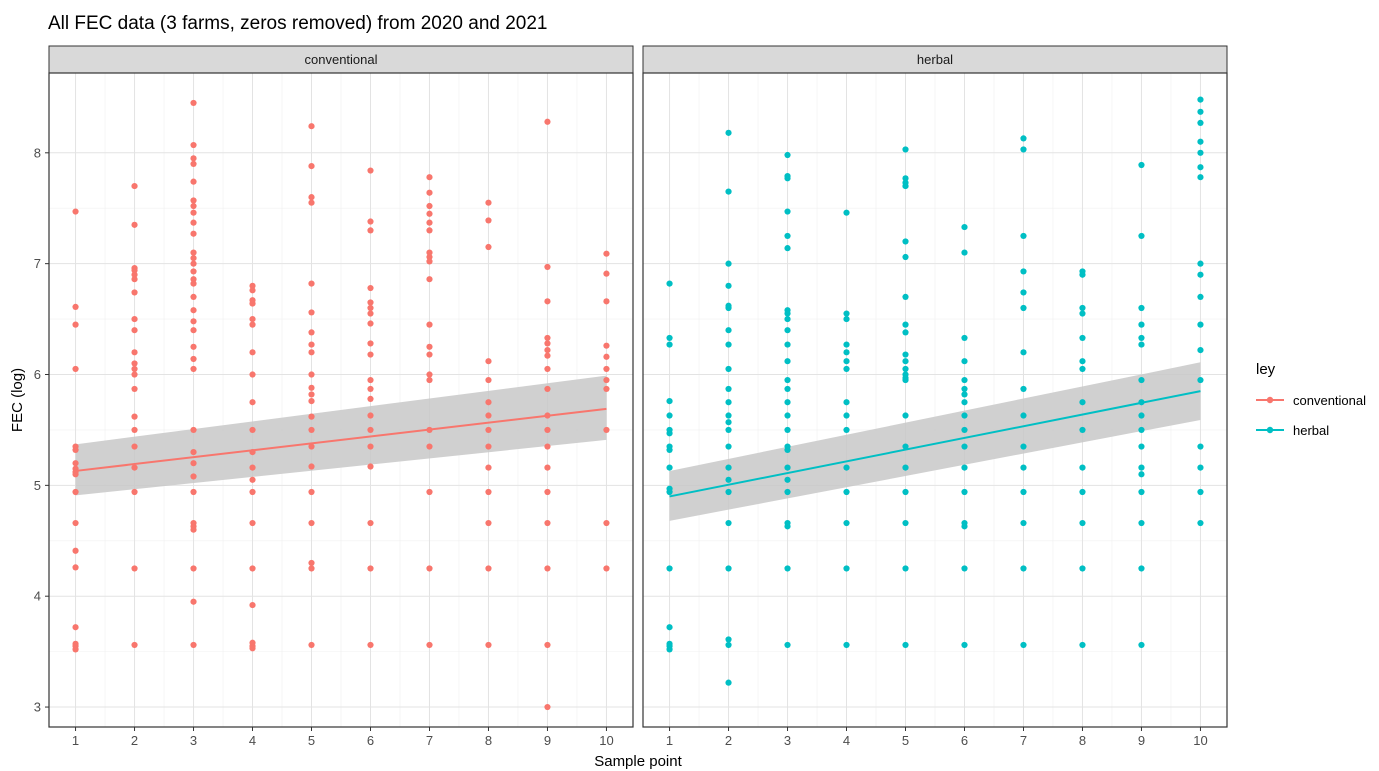 The image size is (1379, 771). What do you see at coordinates (341, 439) in the screenshot?
I see `trend-line-conventional` at bounding box center [341, 439].